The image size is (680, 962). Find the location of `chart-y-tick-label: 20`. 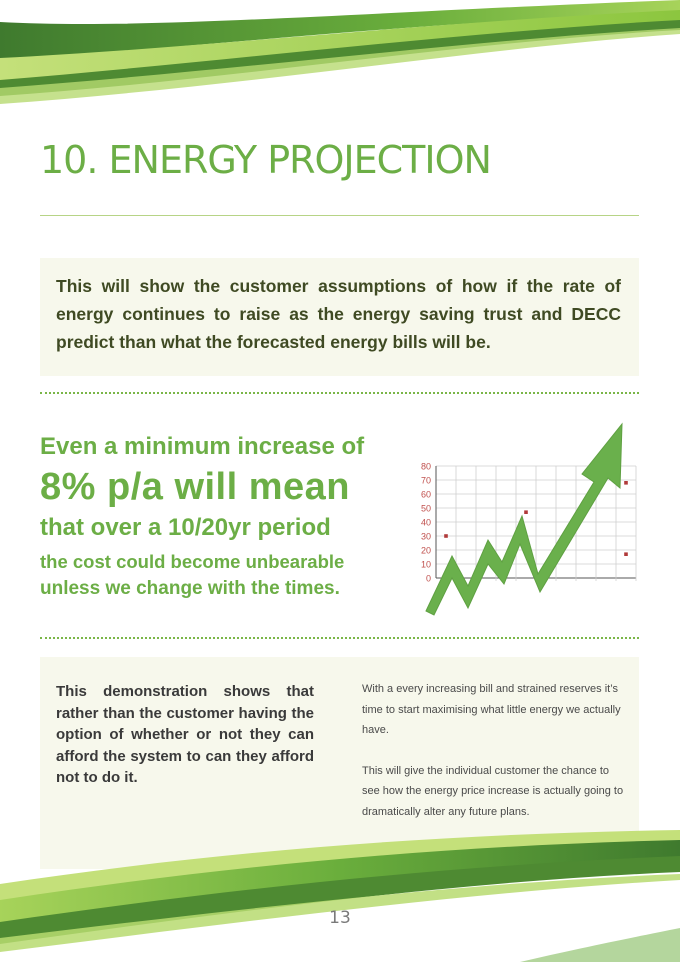

chart-y-tick-label: 20 is located at coordinates (426, 551).